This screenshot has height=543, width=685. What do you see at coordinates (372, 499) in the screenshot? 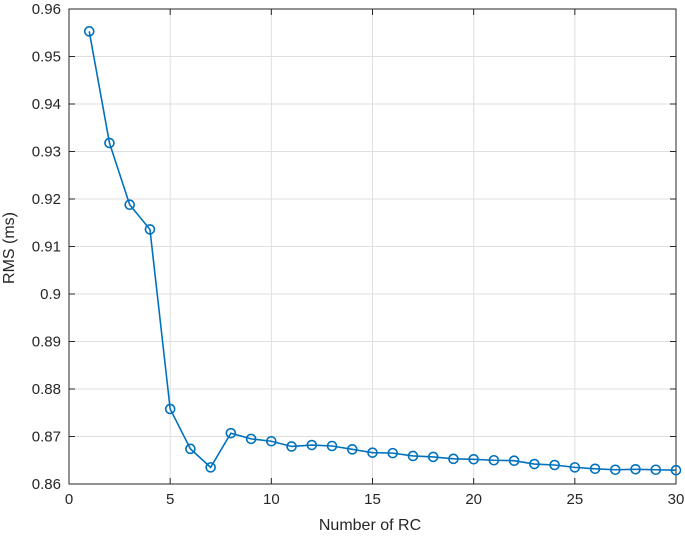
I see `x-tick-label: 15` at bounding box center [372, 499].